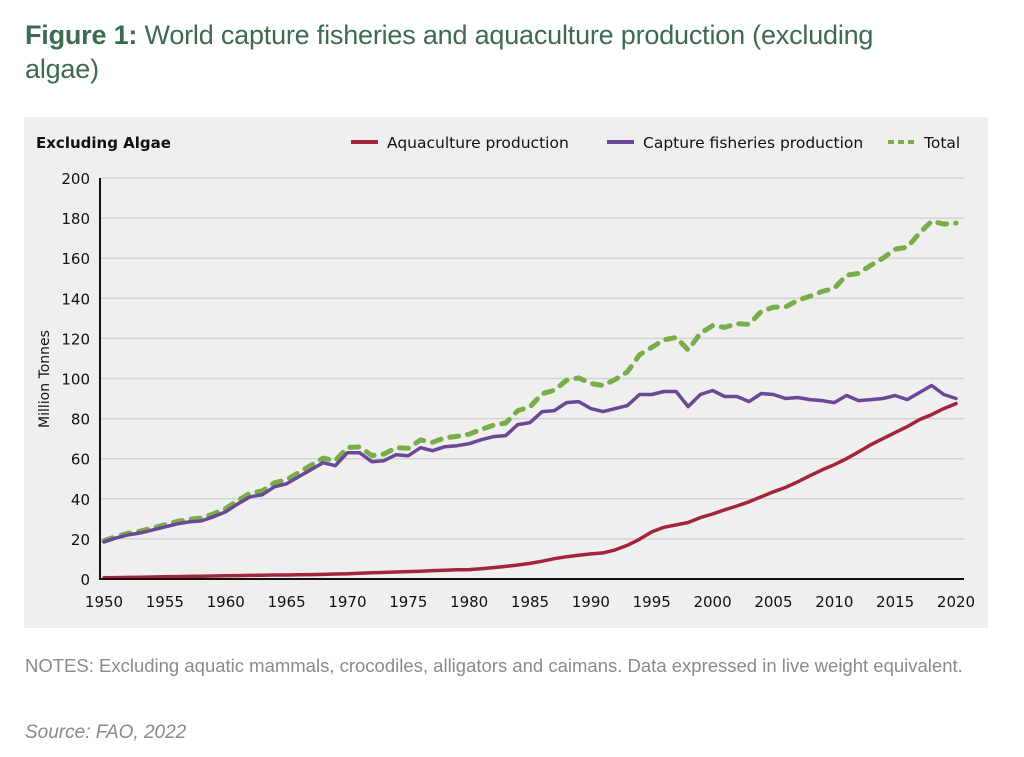  I want to click on x-tick-label: 1955, so click(165, 602).